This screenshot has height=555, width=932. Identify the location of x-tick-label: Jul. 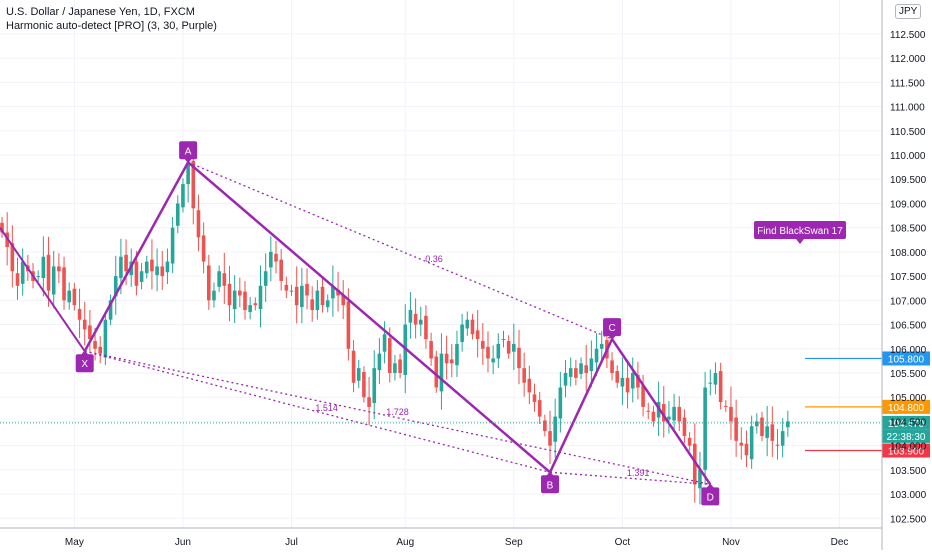
(291, 542).